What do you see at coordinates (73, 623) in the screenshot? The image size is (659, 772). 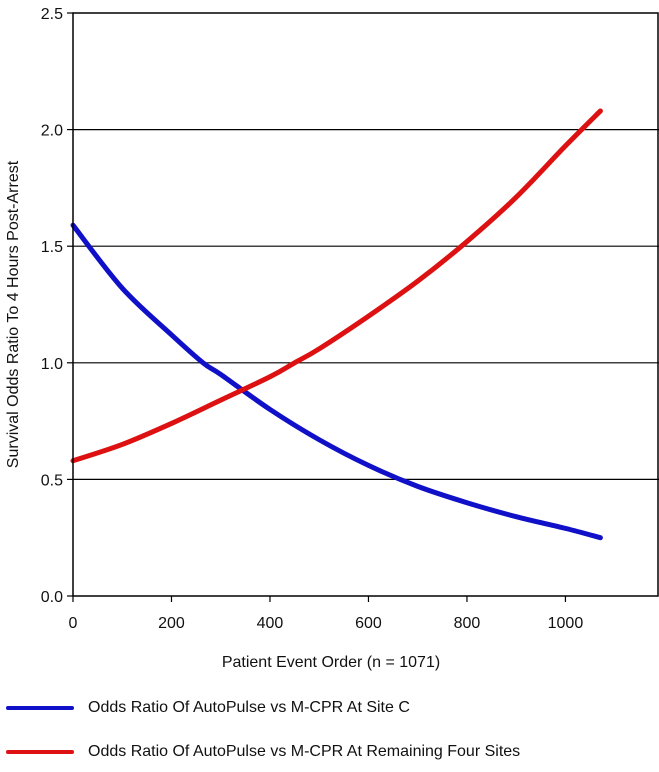 I see `x-tick-label: 0` at bounding box center [73, 623].